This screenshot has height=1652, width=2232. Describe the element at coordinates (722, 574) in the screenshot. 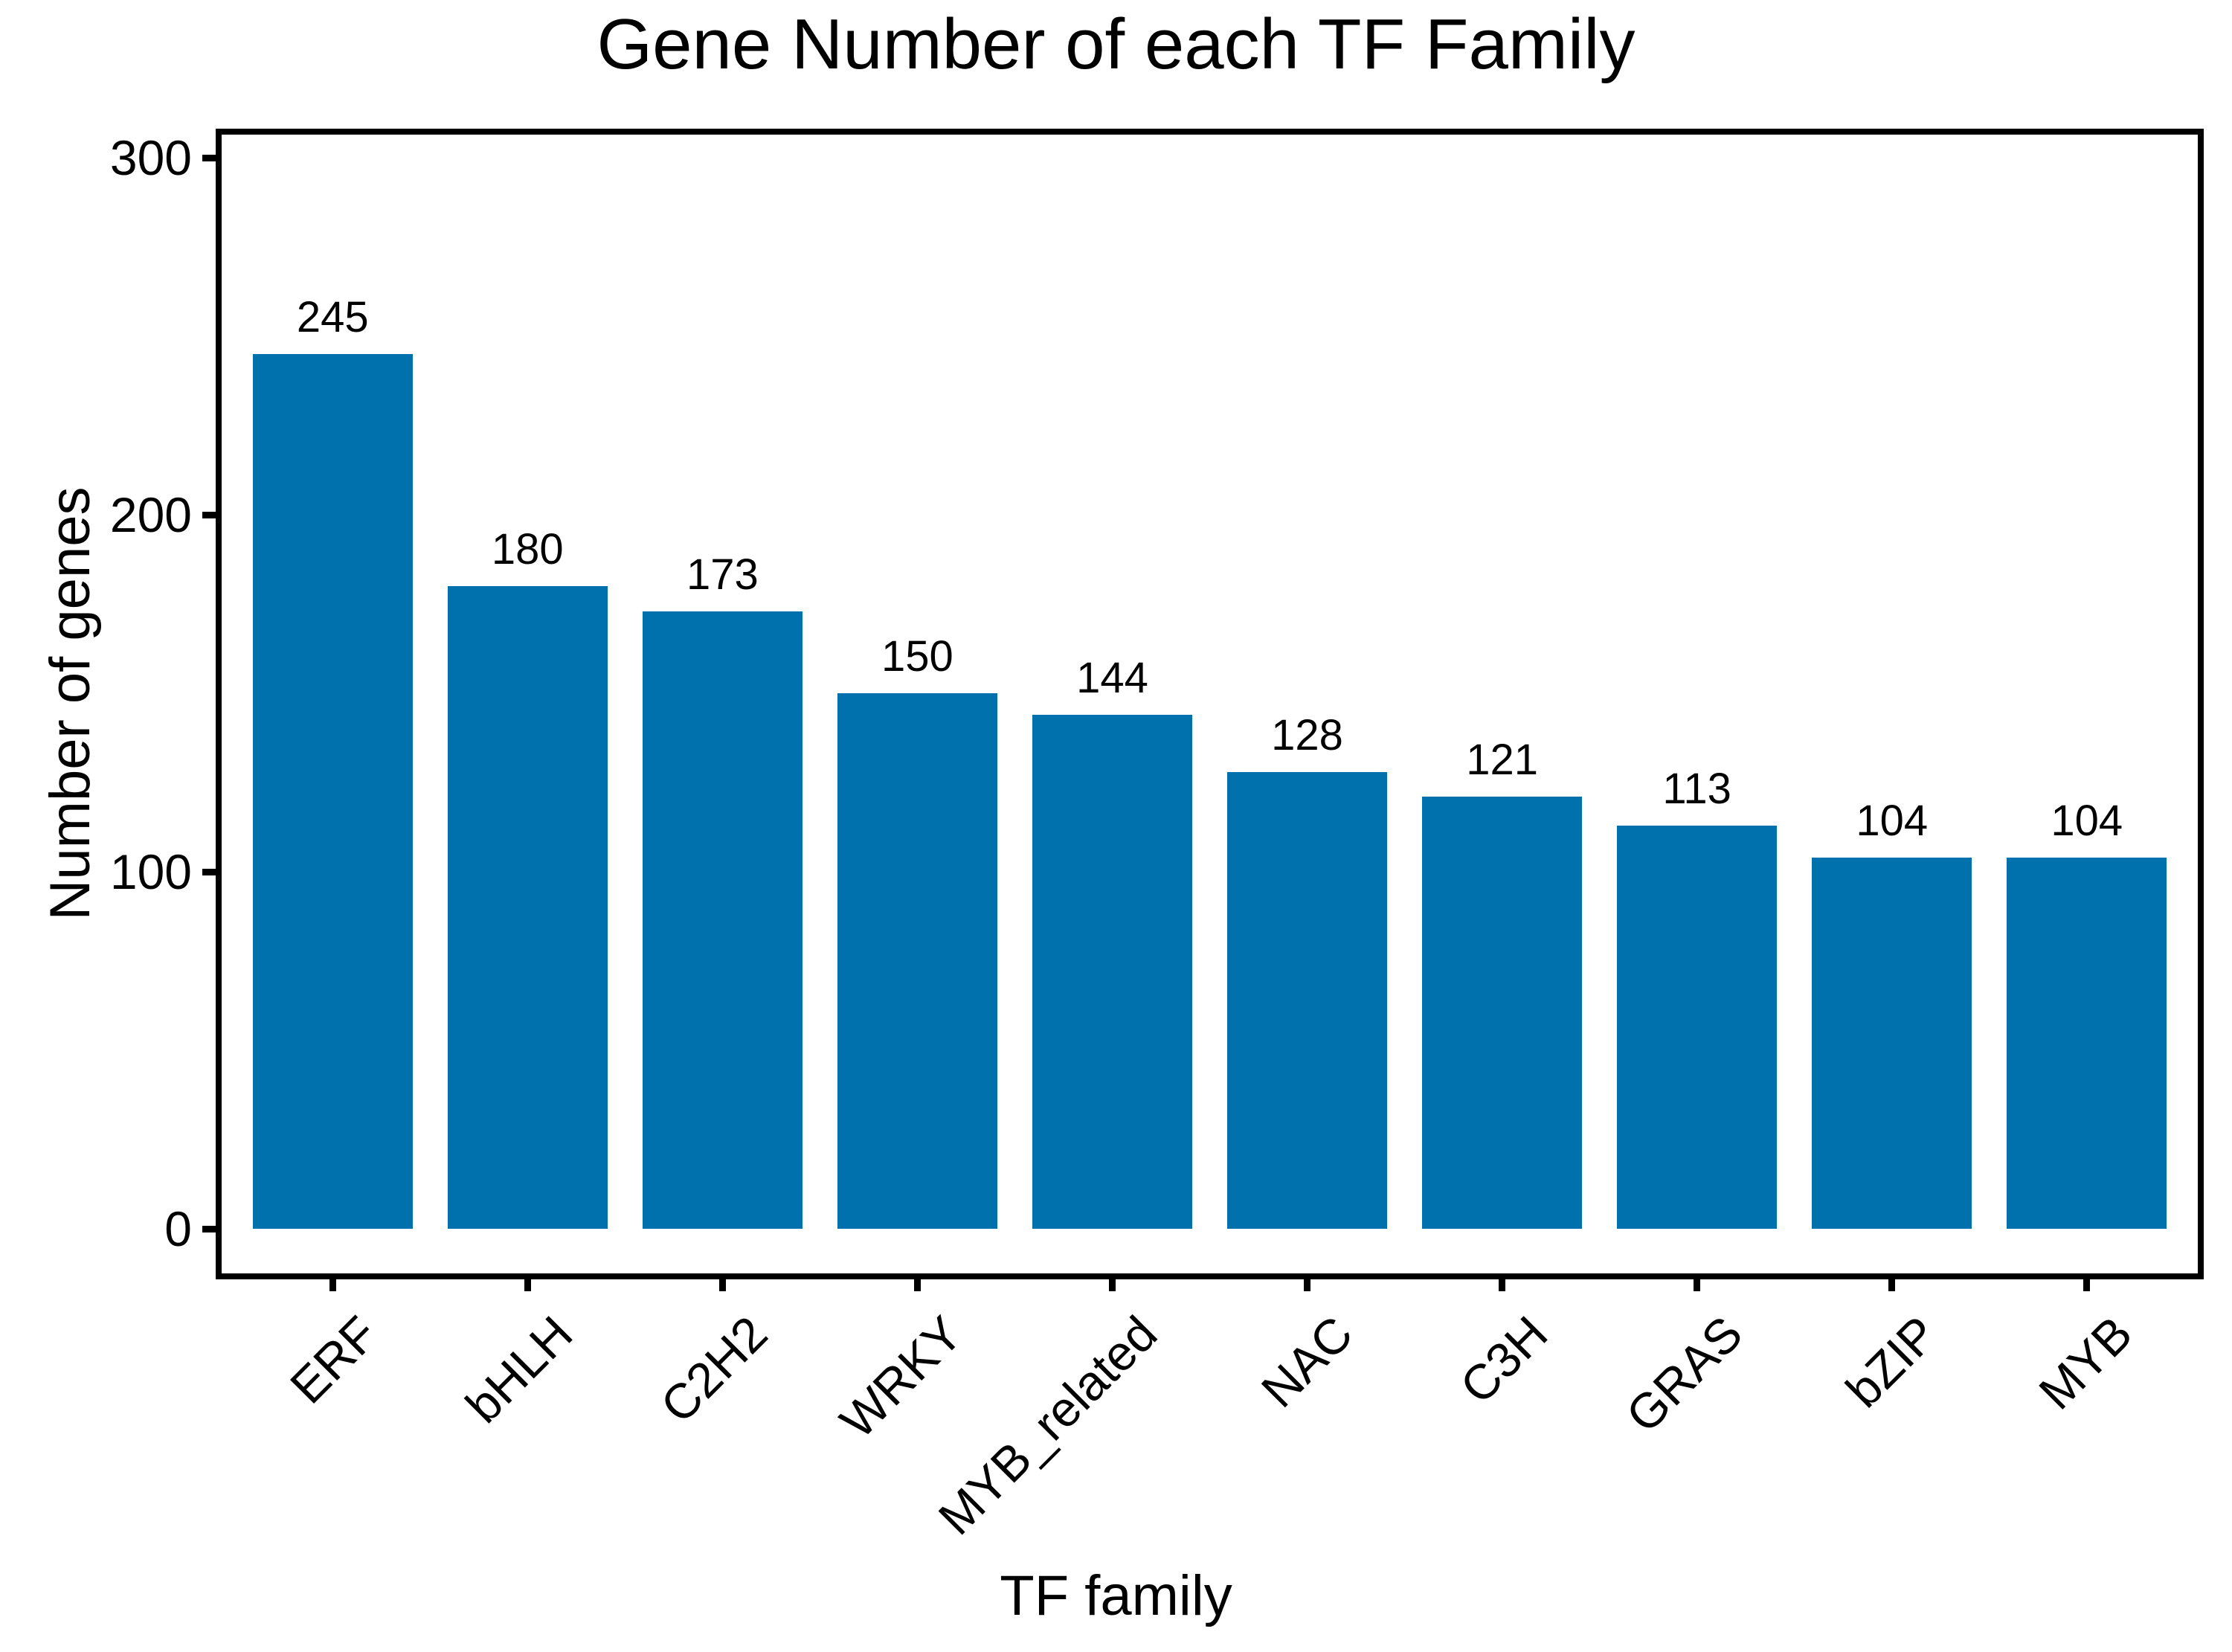

I see `bar-value-label: 173` at that location.